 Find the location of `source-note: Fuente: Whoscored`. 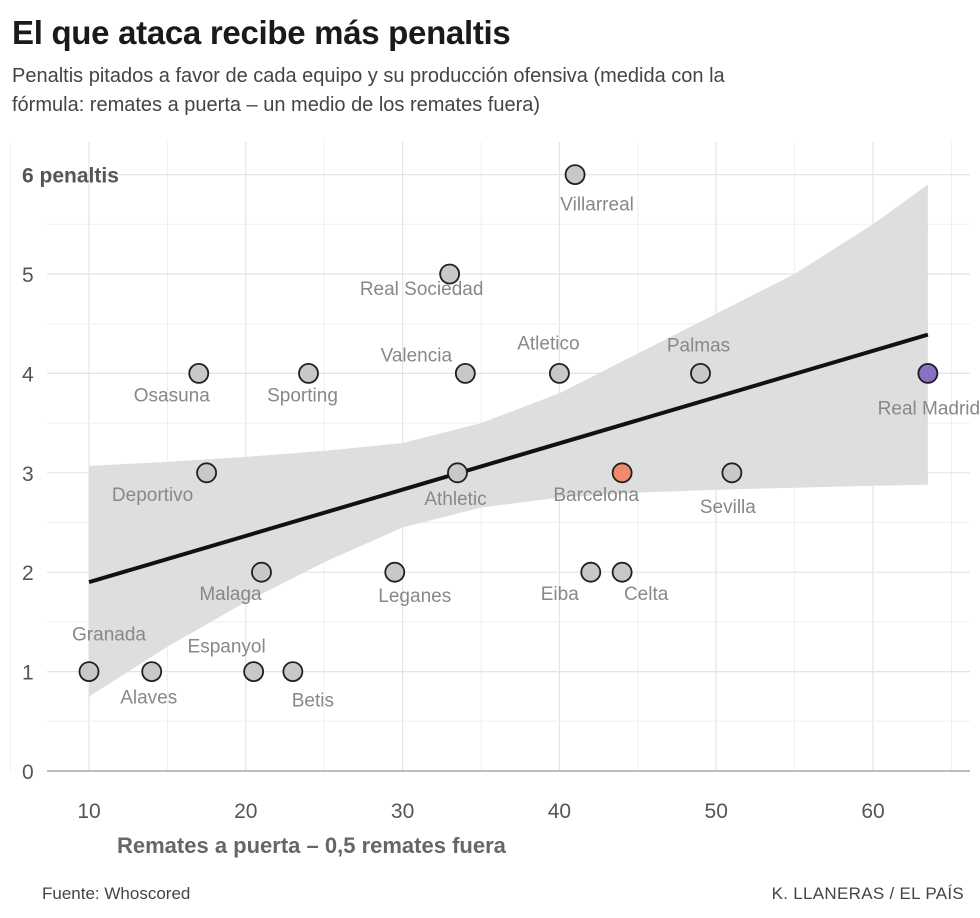

source-note: Fuente: Whoscored is located at coordinates (116, 893).